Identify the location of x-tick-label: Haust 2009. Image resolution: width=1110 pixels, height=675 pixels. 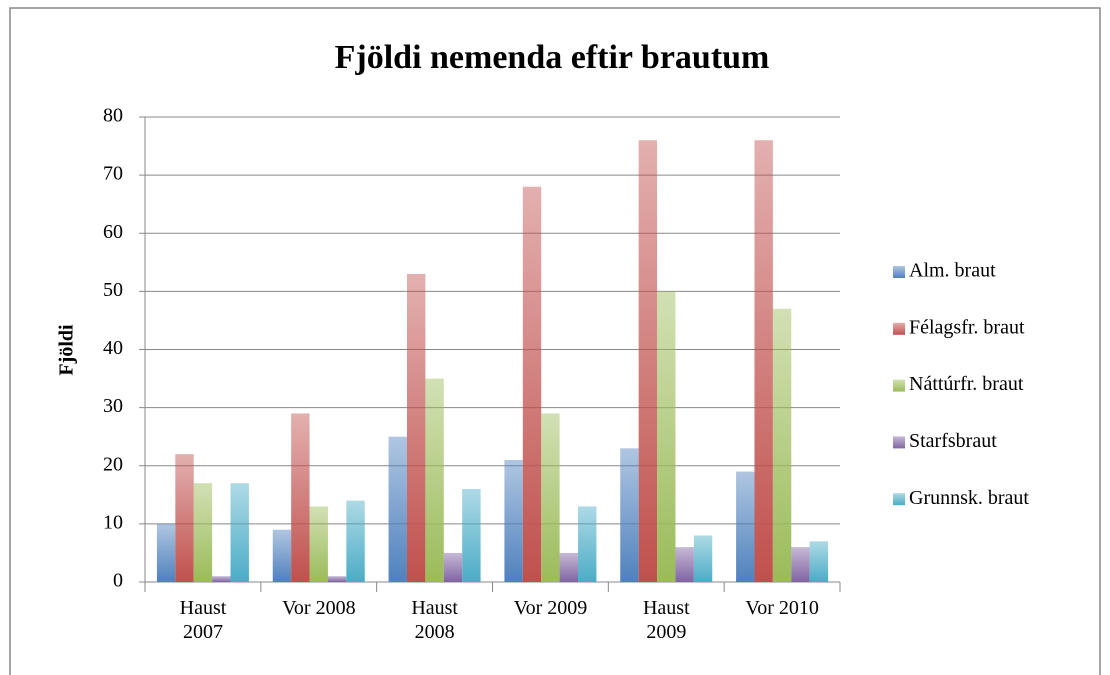
(666, 620).